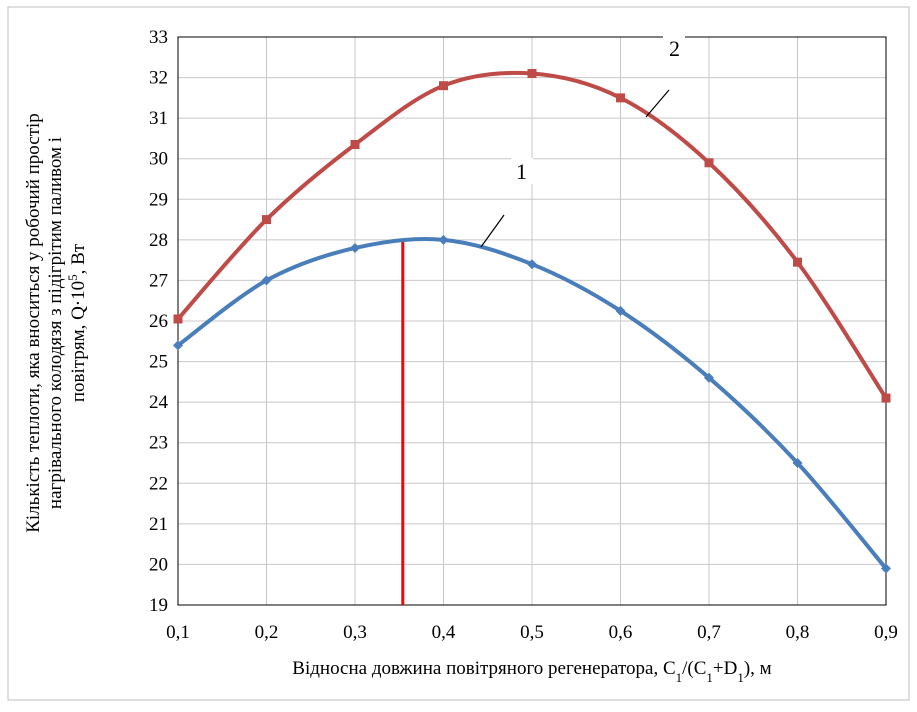  Describe the element at coordinates (674, 48) in the screenshot. I see `series-tag-2-label: 2` at that location.